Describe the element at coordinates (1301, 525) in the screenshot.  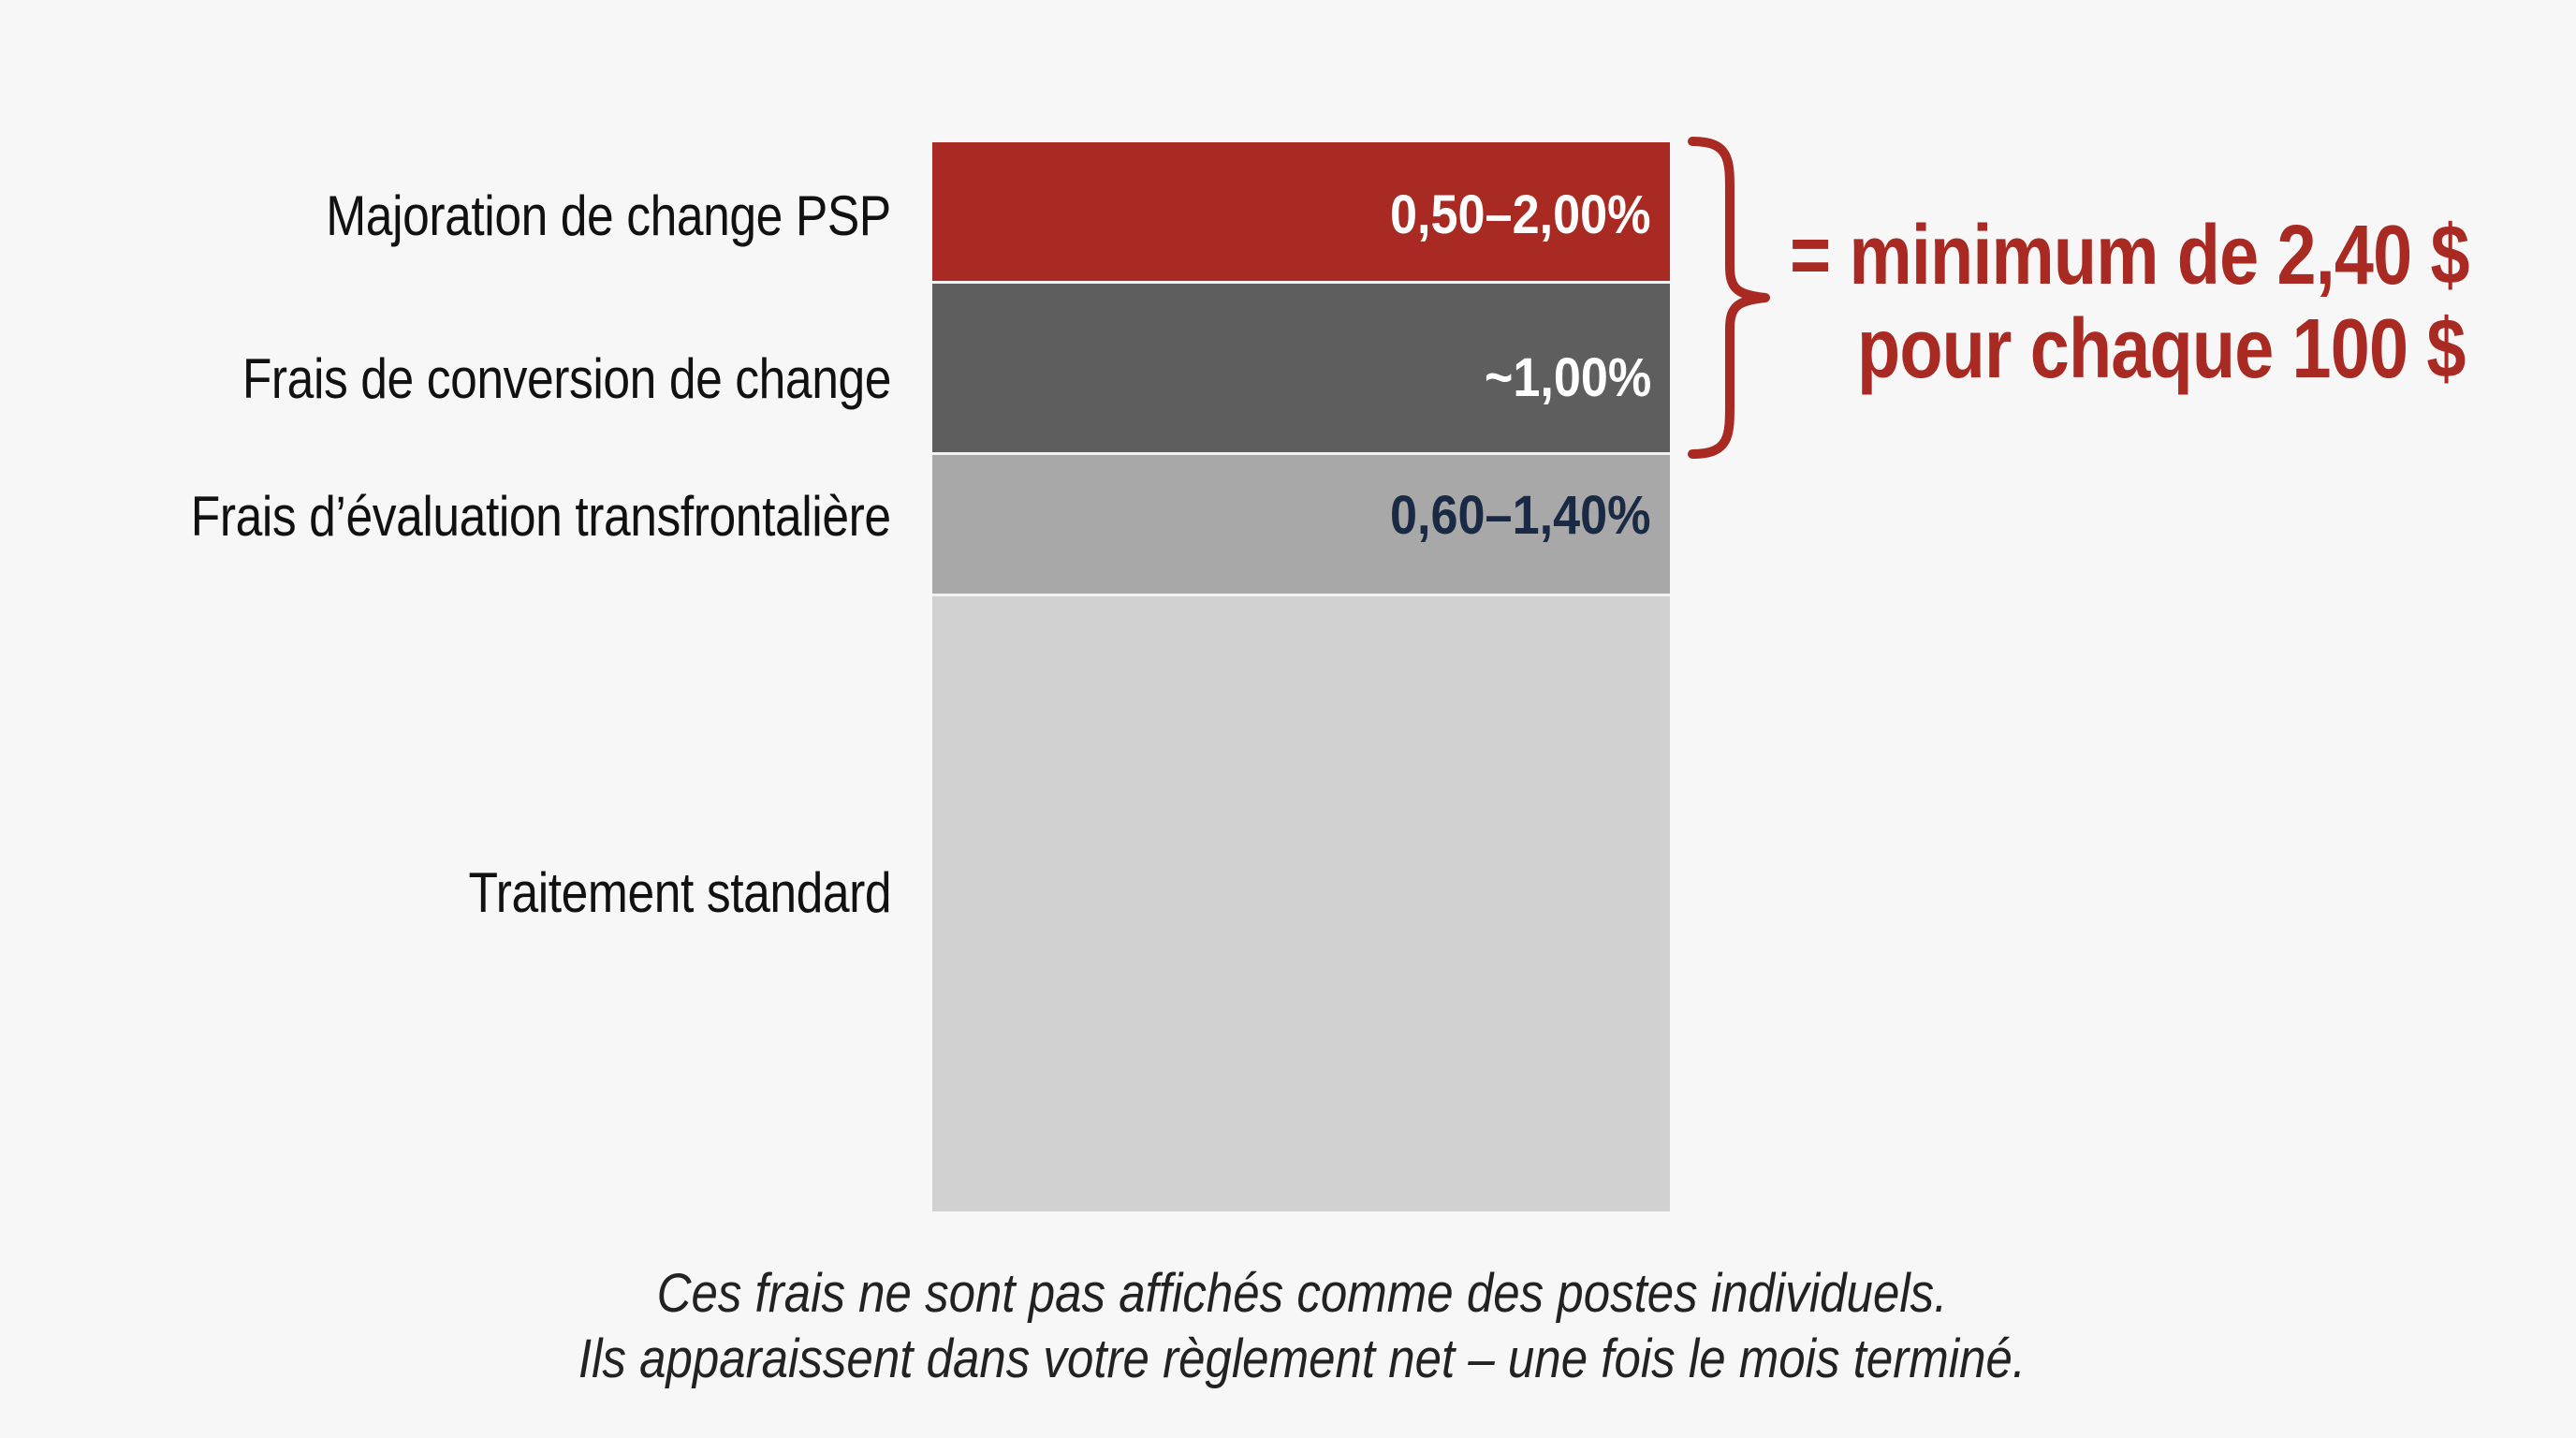
I see `bar-segment-frais-d-evaluation-transfrontaliere: 0,60–1,40%` at that location.